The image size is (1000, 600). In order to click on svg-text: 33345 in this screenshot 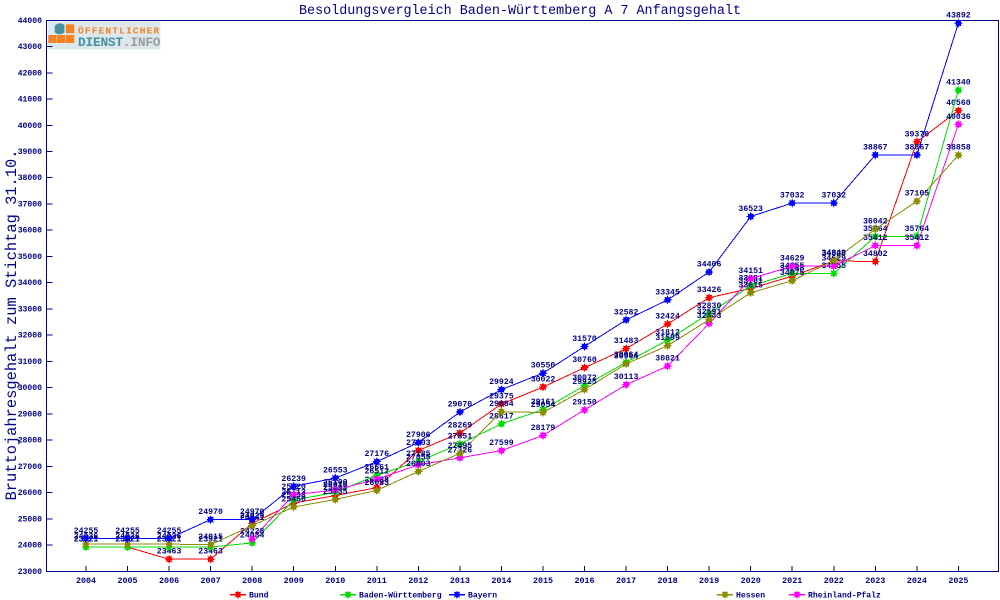, I will do `click(667, 292)`.